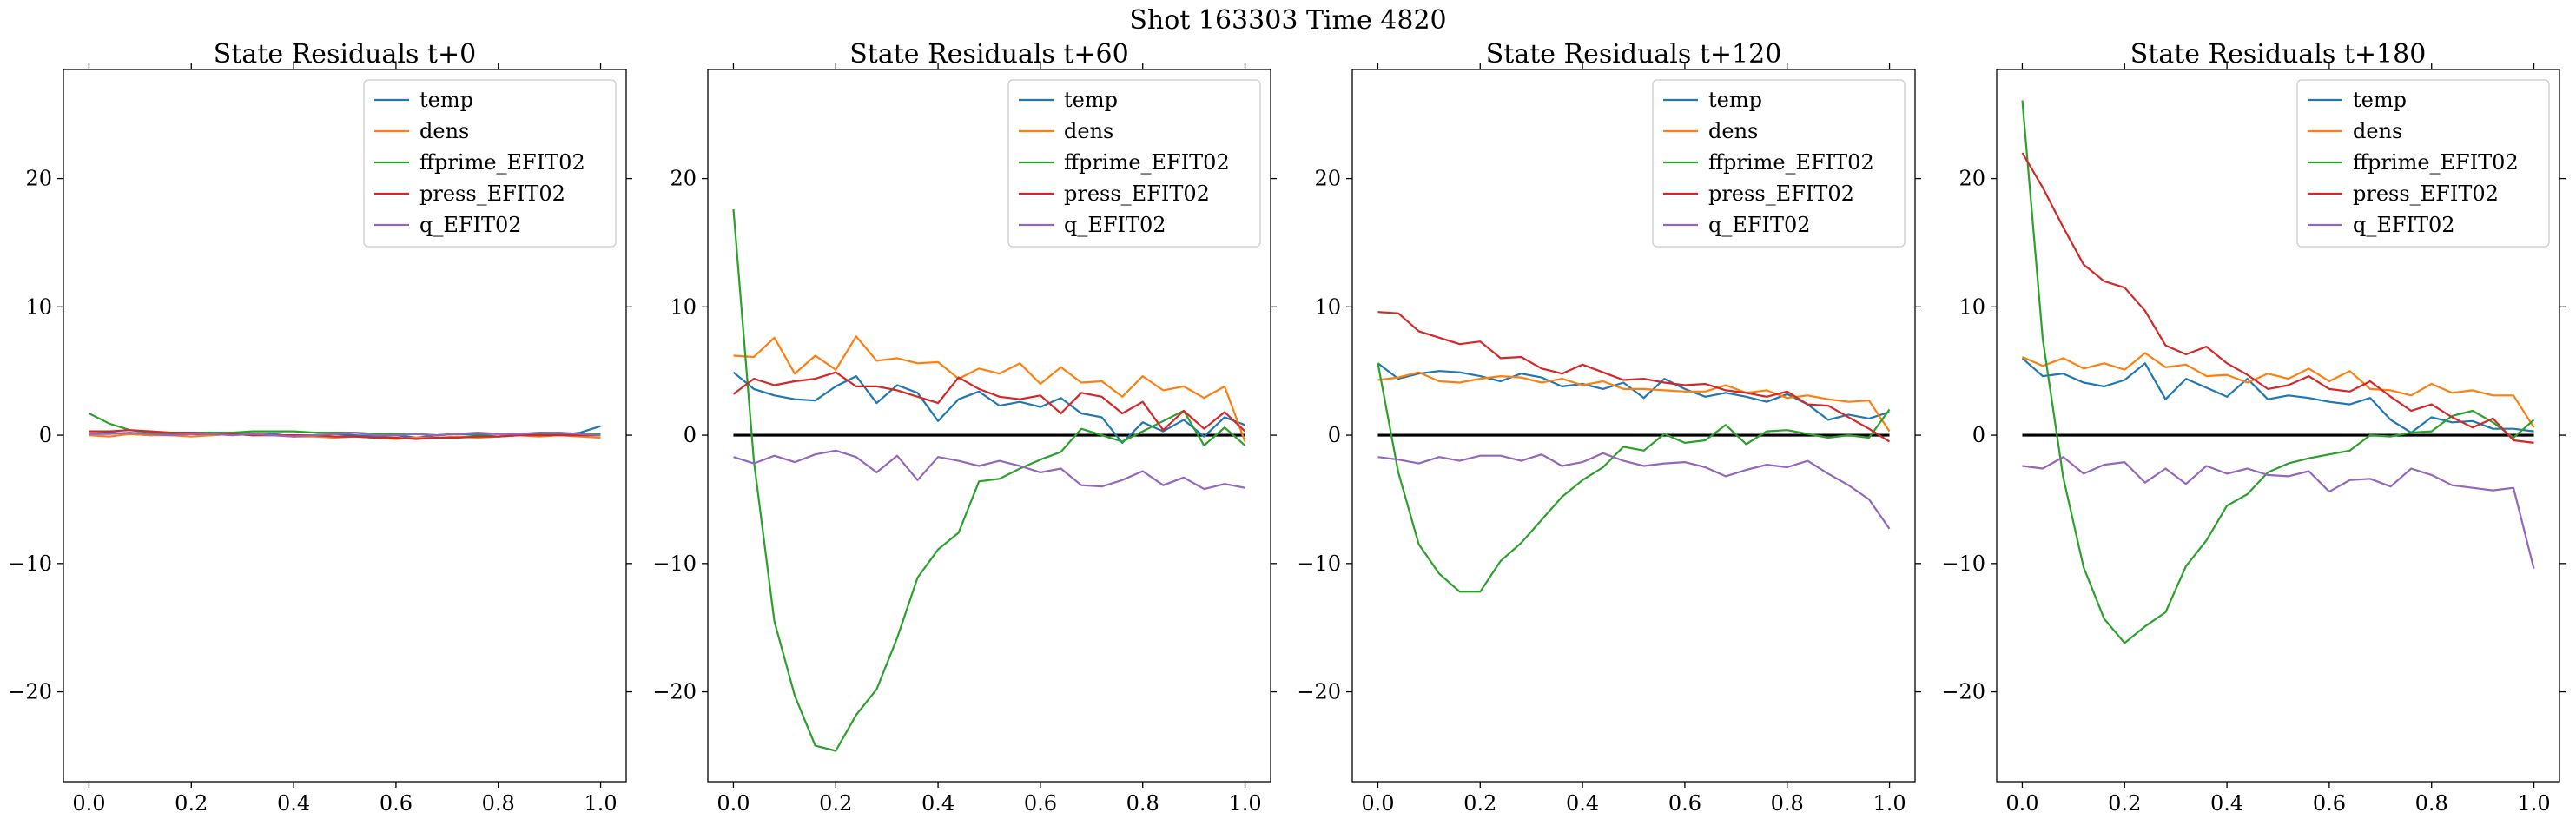 The image size is (2576, 819). Describe the element at coordinates (2279, 54) in the screenshot. I see `subplot-title: State Residuals t+180` at that location.